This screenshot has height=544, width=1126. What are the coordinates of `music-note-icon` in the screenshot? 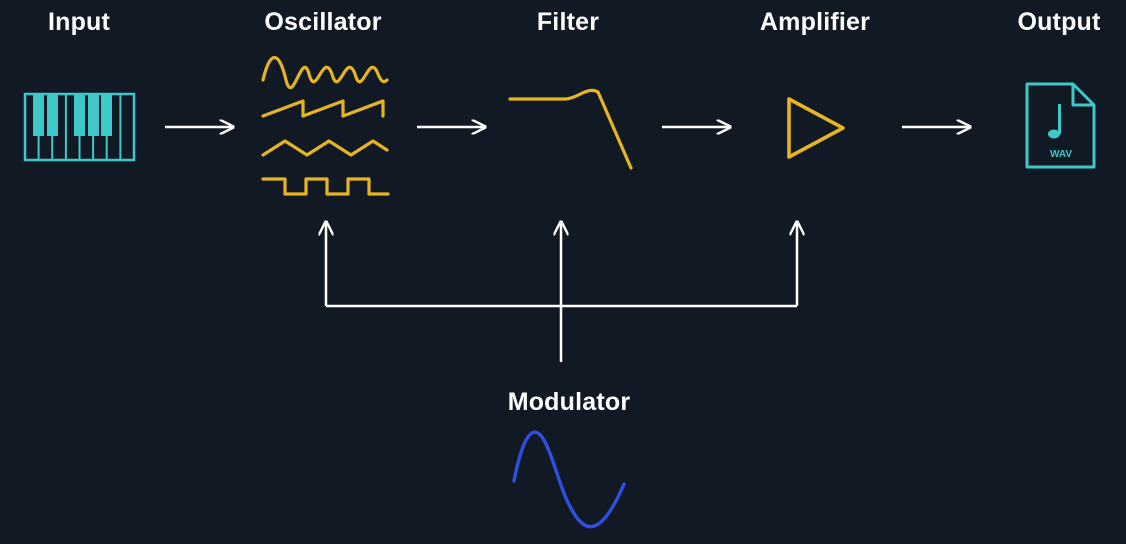 It's located at (1054, 121).